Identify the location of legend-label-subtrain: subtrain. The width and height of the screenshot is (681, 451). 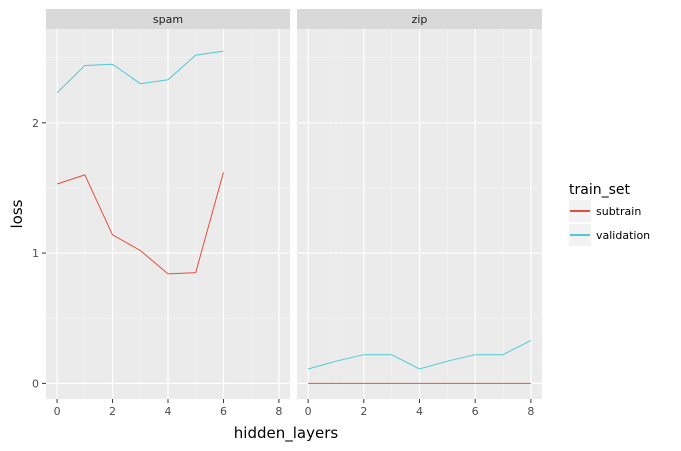
(618, 211).